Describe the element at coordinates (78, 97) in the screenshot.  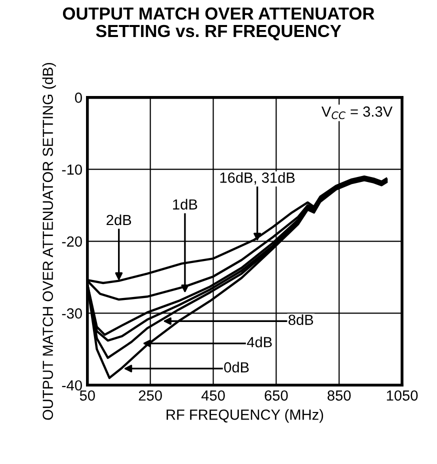
I see `y-tick-label: 0` at that location.